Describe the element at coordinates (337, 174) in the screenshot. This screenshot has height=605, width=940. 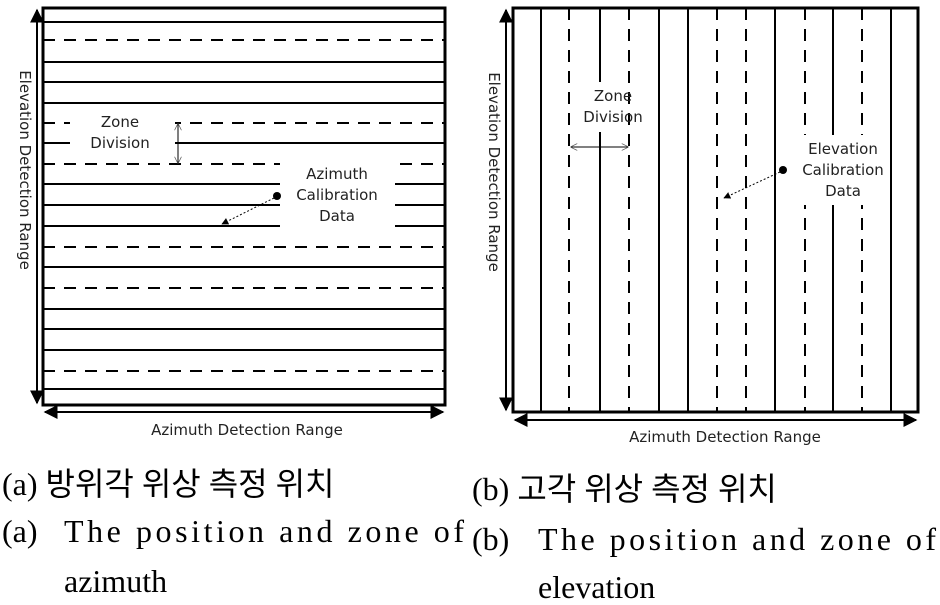
I see `calibration-label: Azimuth` at that location.